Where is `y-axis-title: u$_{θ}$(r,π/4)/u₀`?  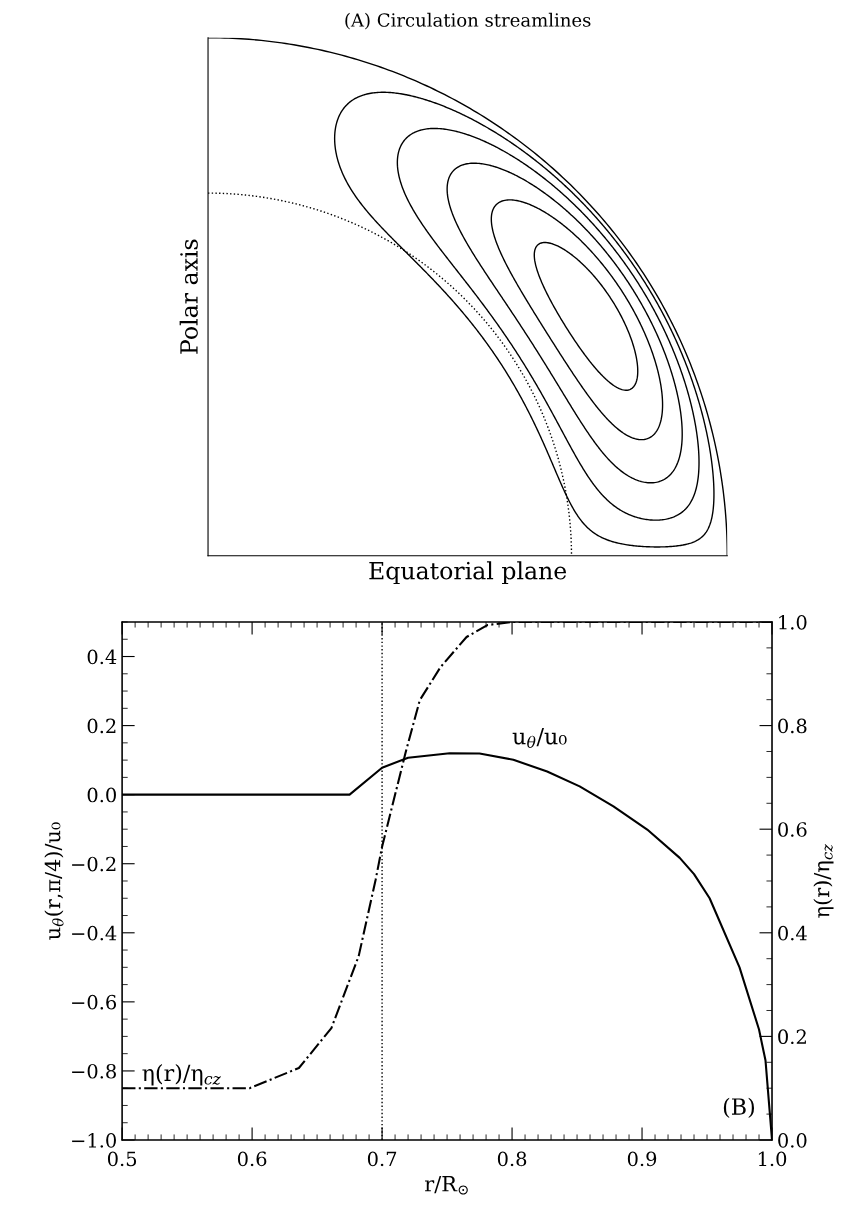
y-axis-title: u$_{θ}$(r,π/4)/u₀ is located at coordinates (54, 881).